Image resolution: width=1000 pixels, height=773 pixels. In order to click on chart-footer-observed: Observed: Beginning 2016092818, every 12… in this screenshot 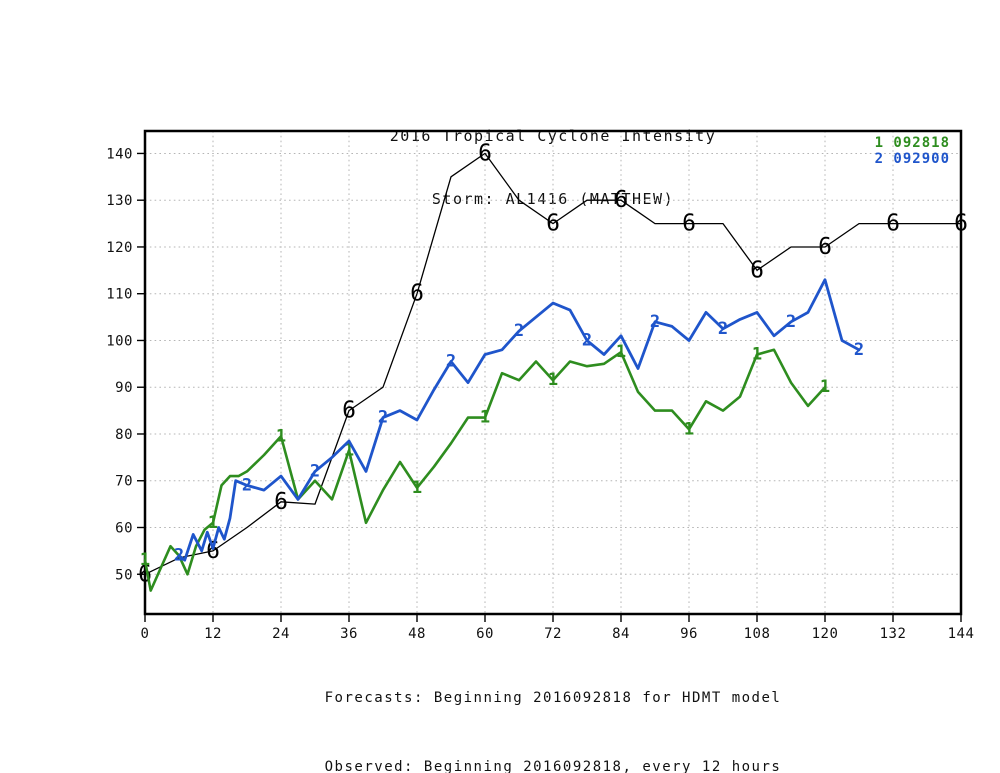, I will do `click(553, 766)`.